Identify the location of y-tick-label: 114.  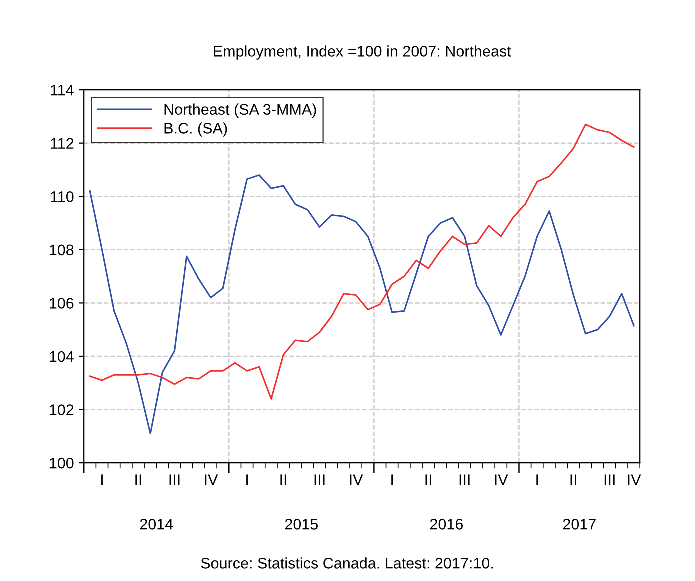
(62, 90).